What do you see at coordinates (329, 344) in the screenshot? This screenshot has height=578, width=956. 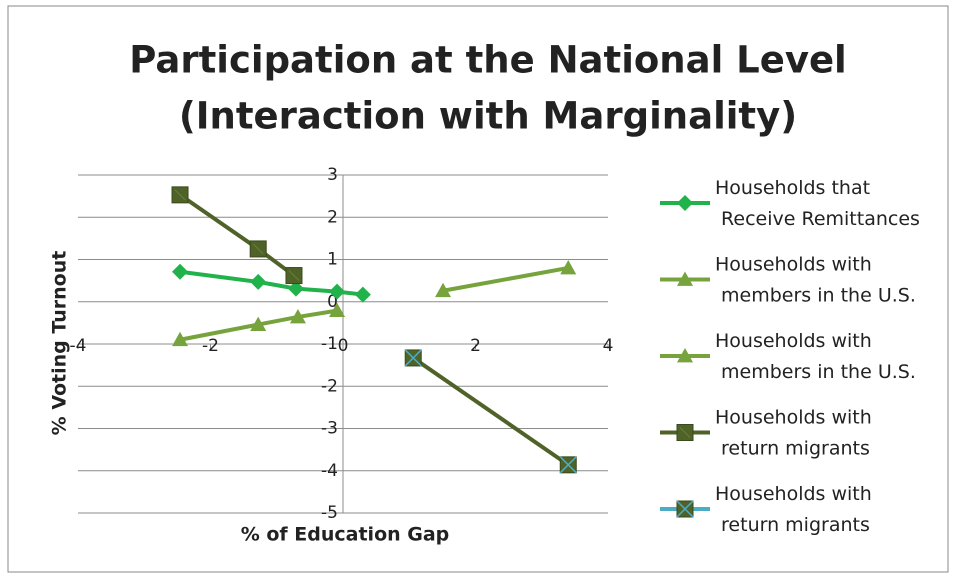 I see `y-tick-label: -1` at bounding box center [329, 344].